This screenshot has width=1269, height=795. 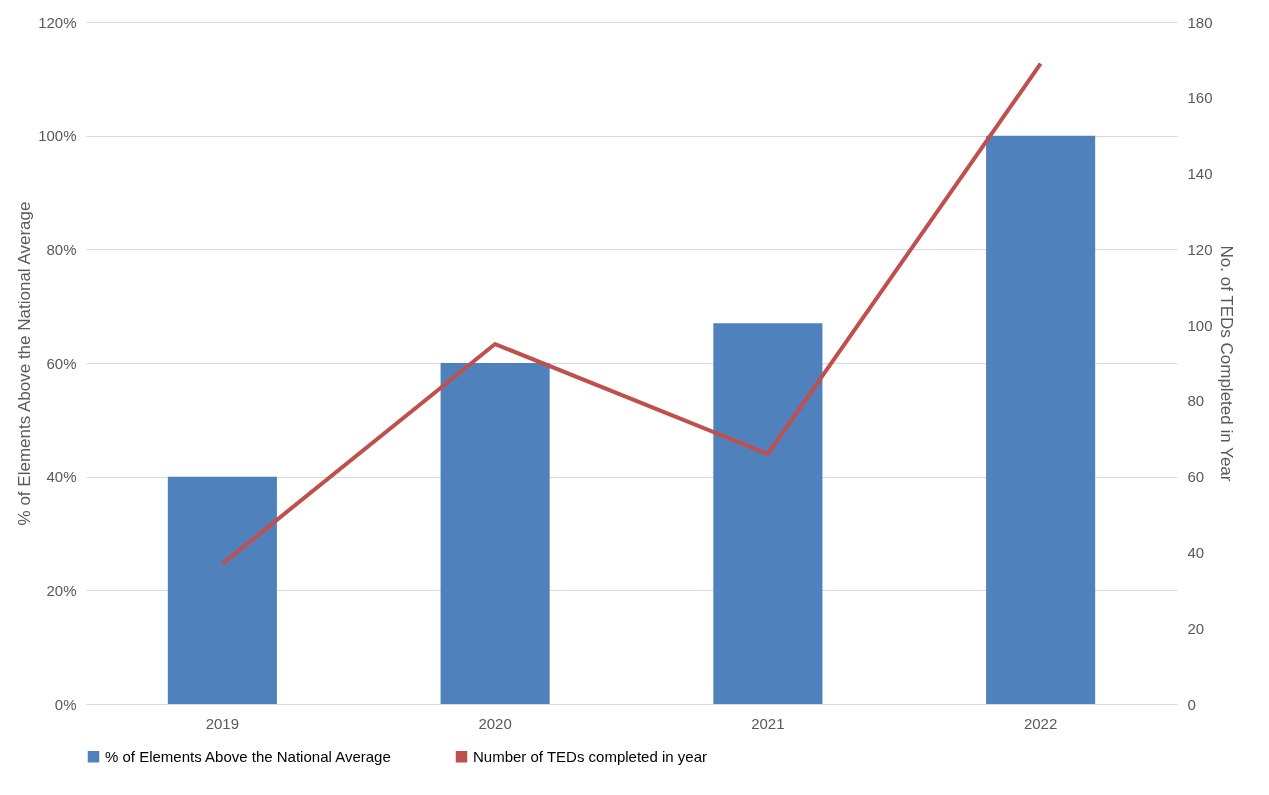 I want to click on y2-tick-label: 120, so click(x=1200, y=249).